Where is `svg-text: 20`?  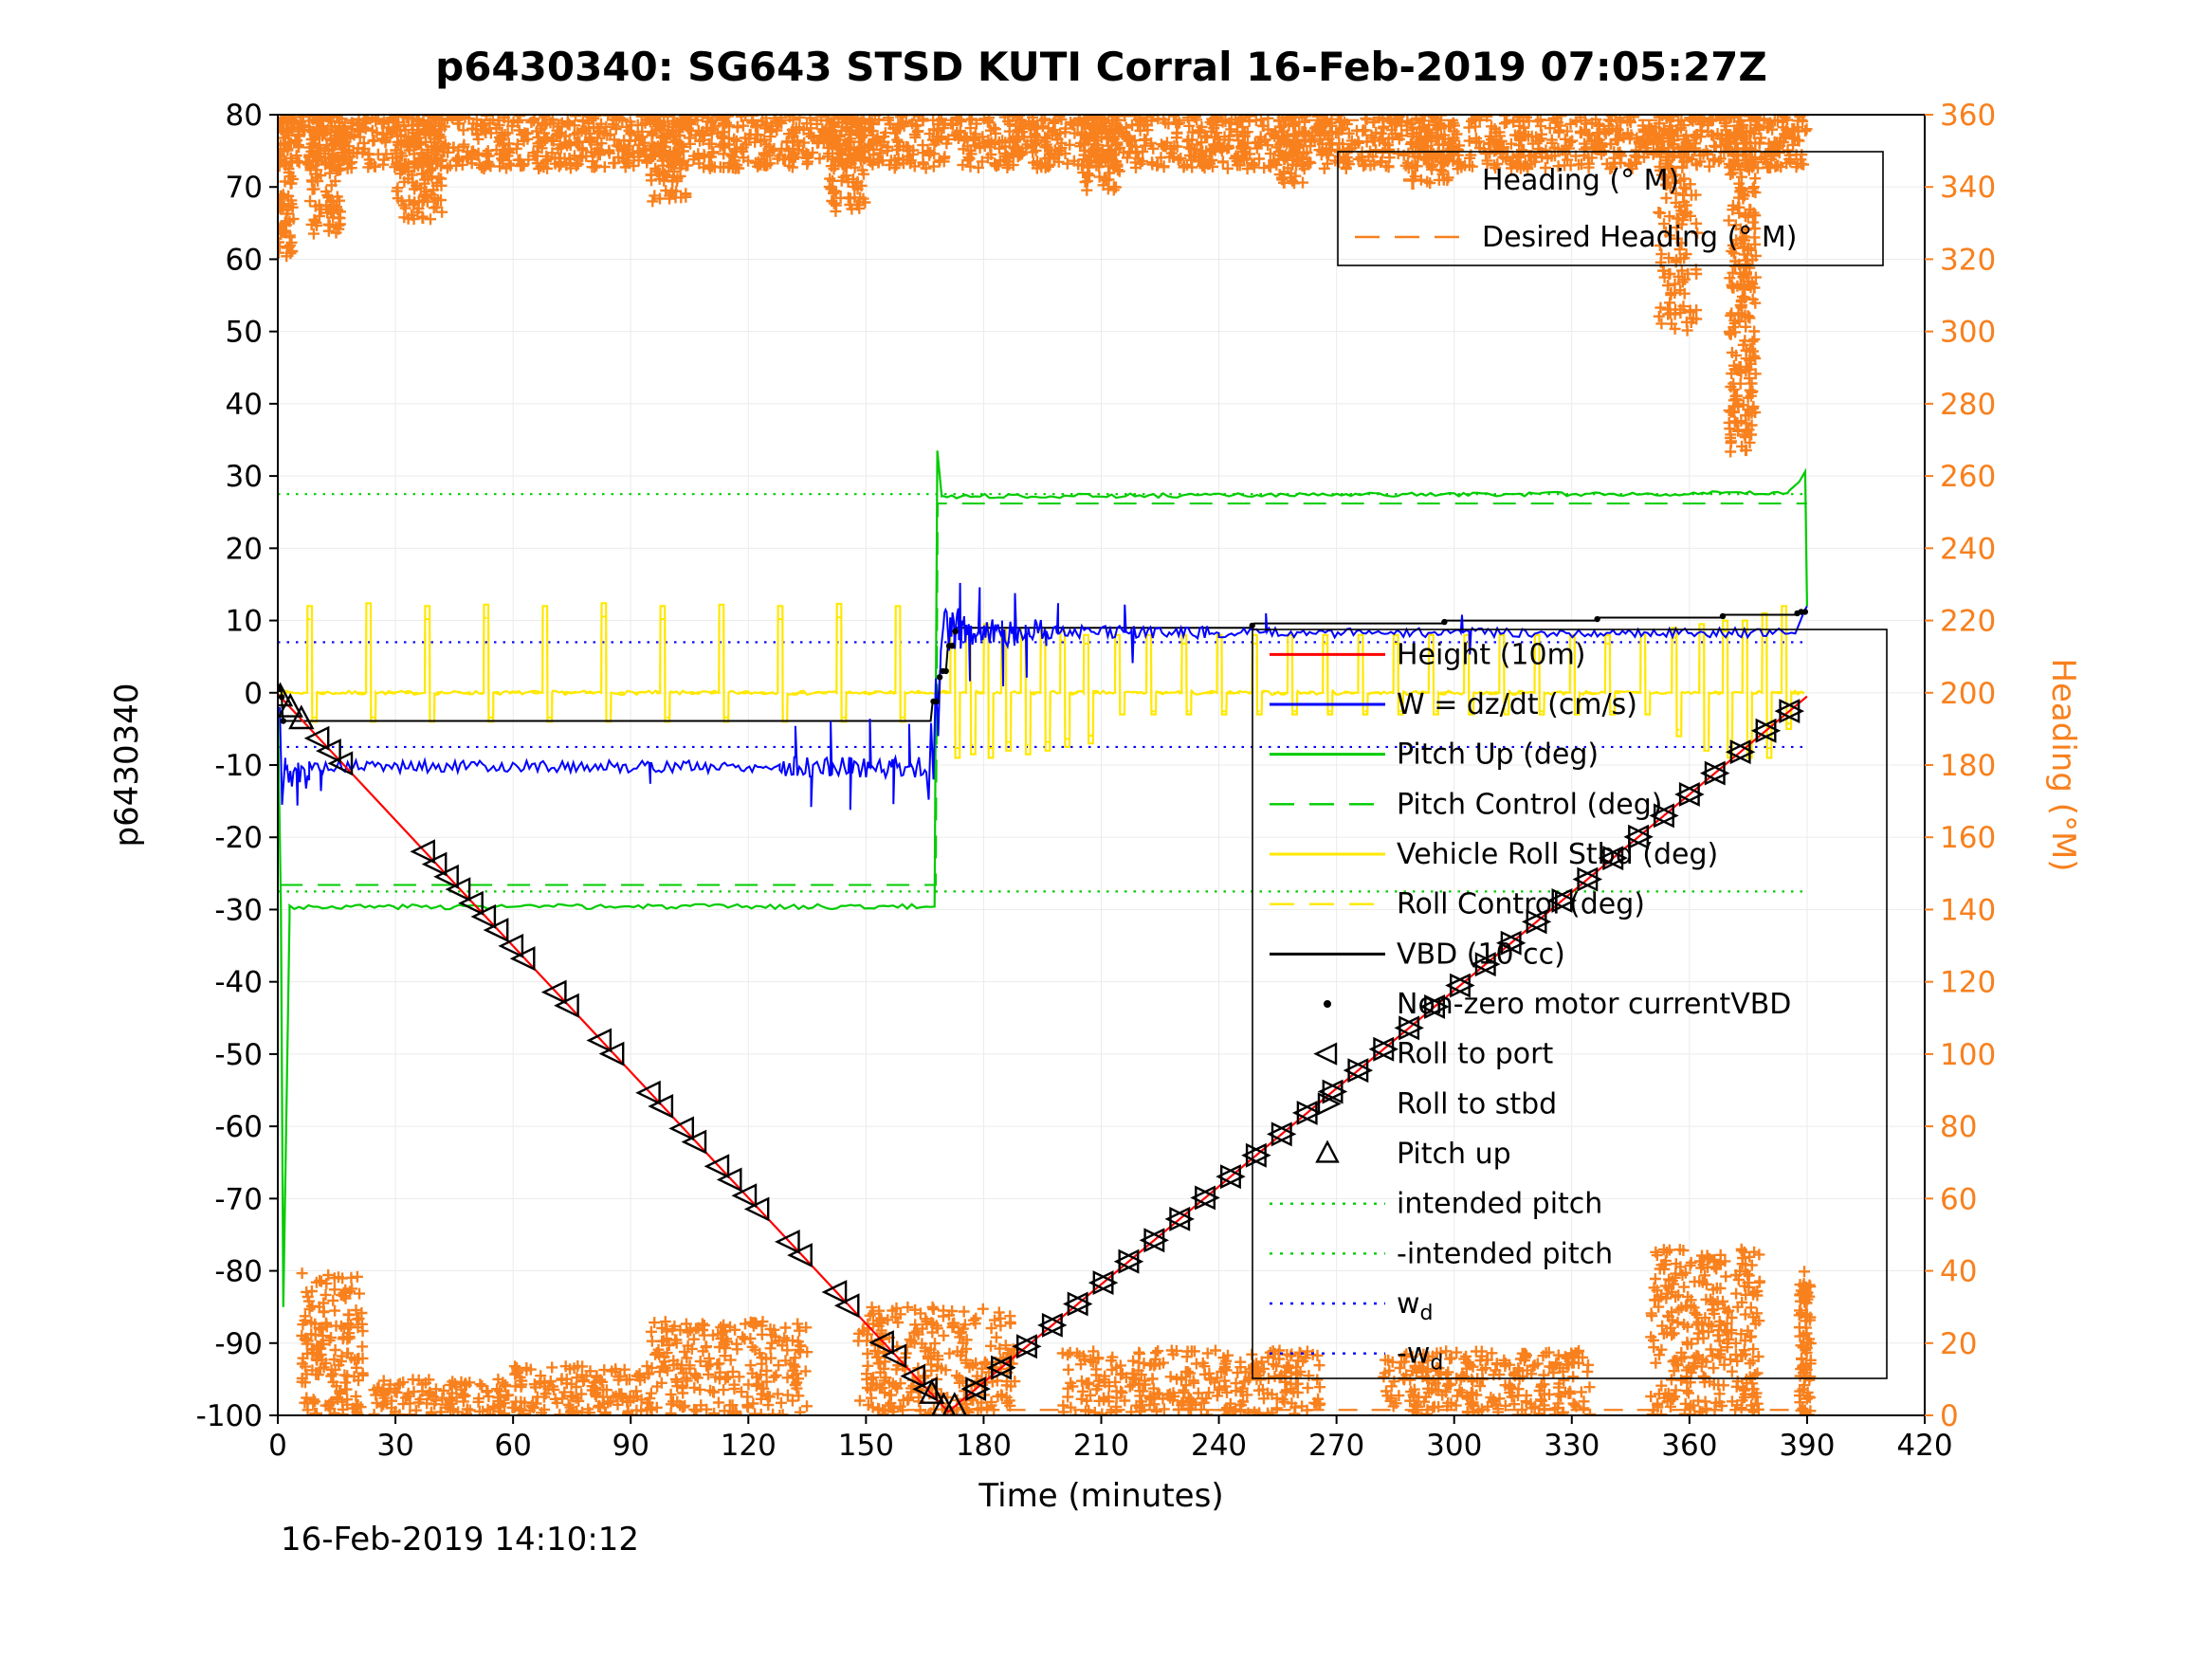 svg-text: 20 is located at coordinates (244, 549).